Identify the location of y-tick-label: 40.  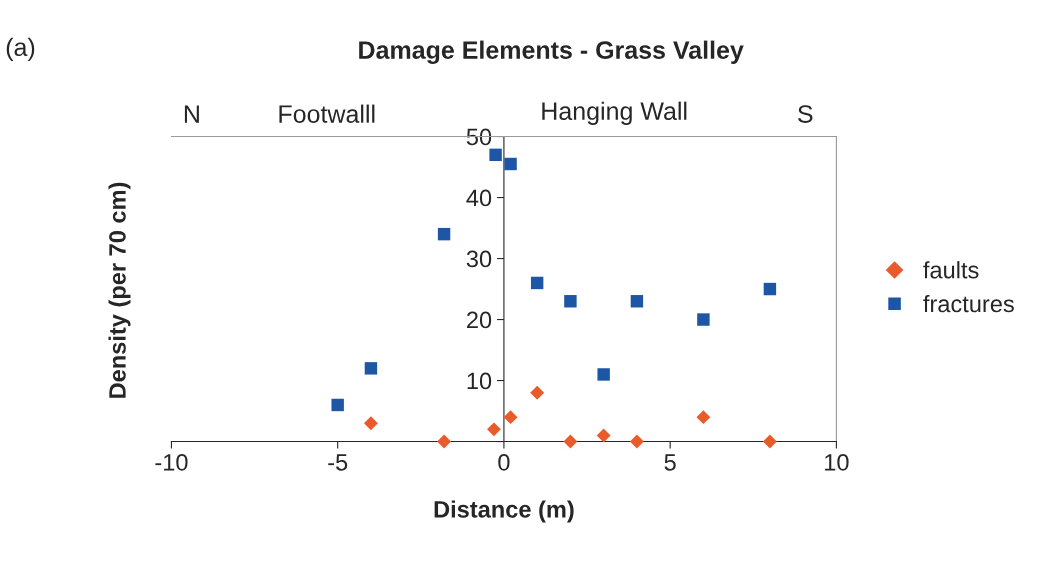
(479, 198).